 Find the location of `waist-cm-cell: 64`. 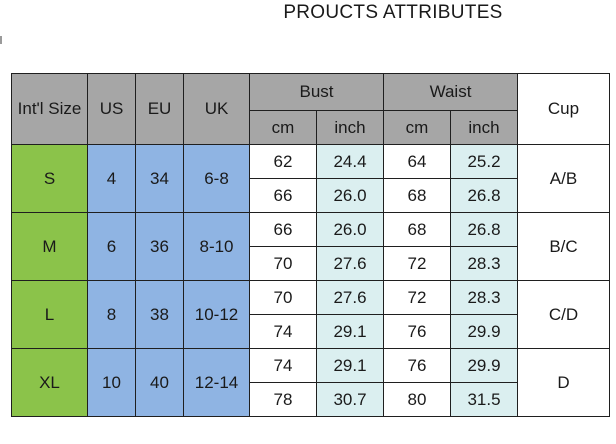

waist-cm-cell: 64 is located at coordinates (417, 161).